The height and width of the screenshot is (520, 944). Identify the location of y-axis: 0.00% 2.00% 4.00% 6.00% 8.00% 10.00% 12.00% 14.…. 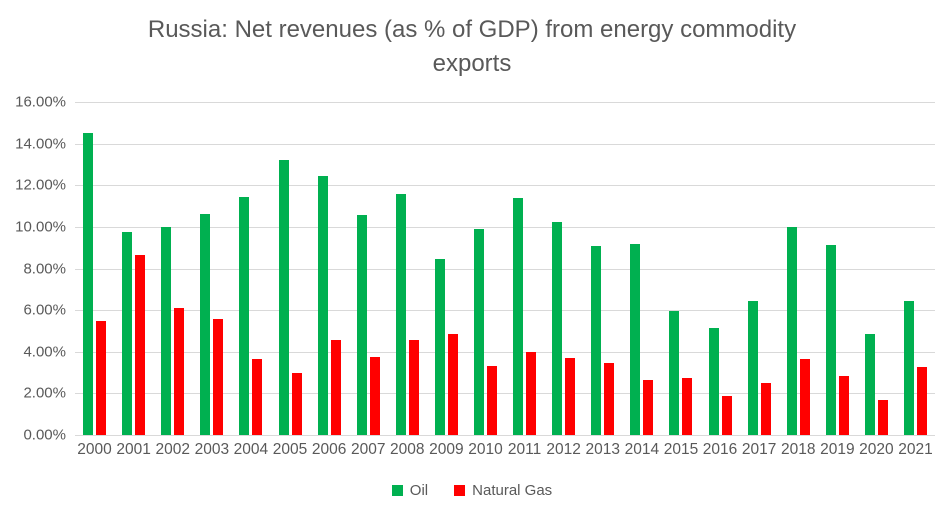
(33, 269).